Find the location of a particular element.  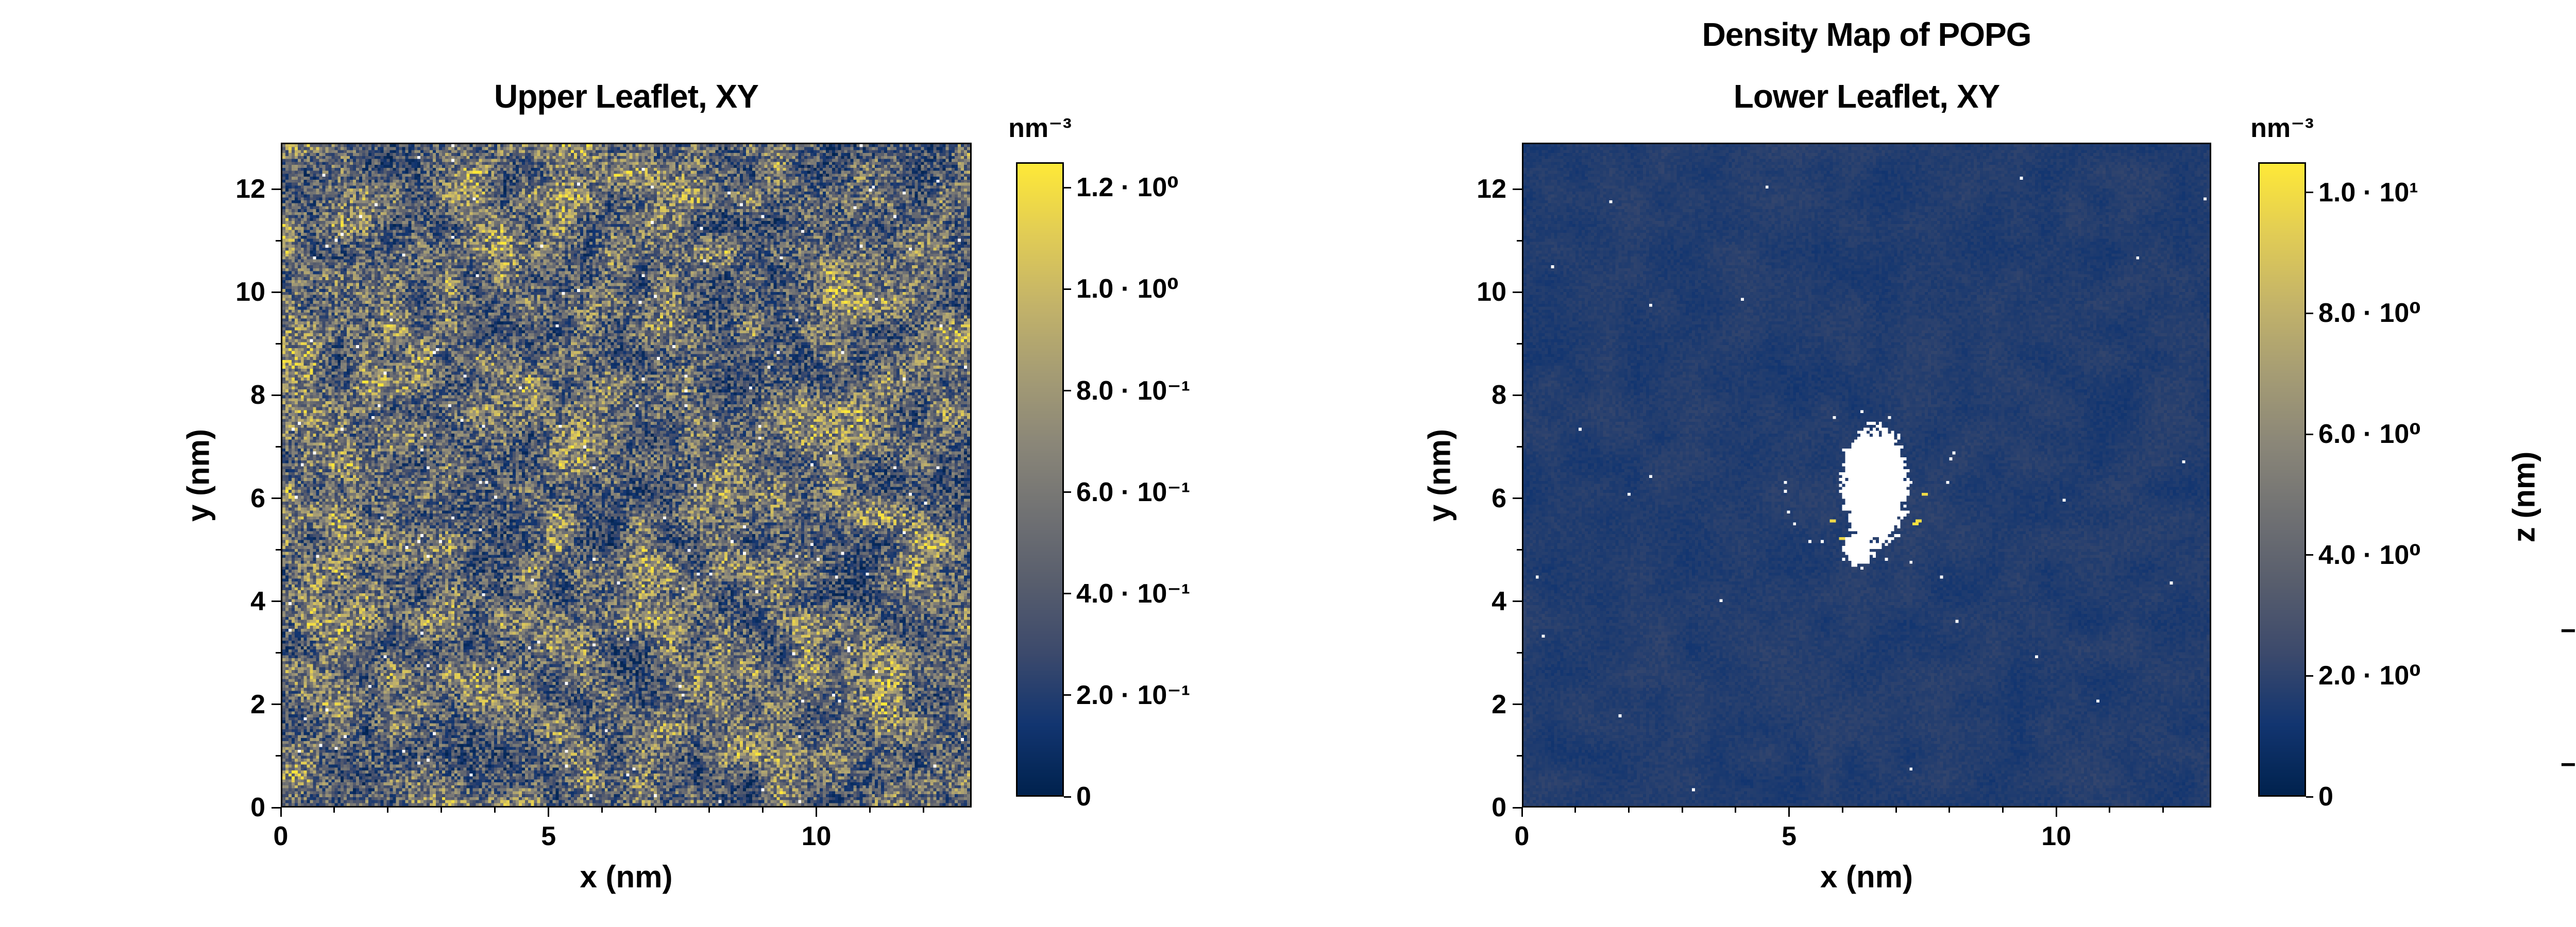

colorbar-tick-label: 2.0 · 10⁰ is located at coordinates (2369, 676).